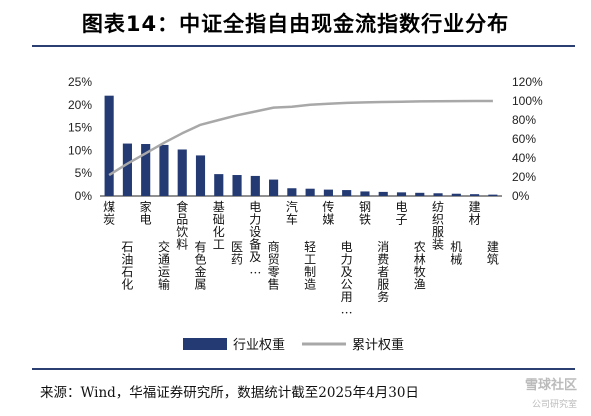 The width and height of the screenshot is (591, 416). What do you see at coordinates (378, 345) in the screenshot?
I see `legend-label-line: 累计权重` at bounding box center [378, 345].